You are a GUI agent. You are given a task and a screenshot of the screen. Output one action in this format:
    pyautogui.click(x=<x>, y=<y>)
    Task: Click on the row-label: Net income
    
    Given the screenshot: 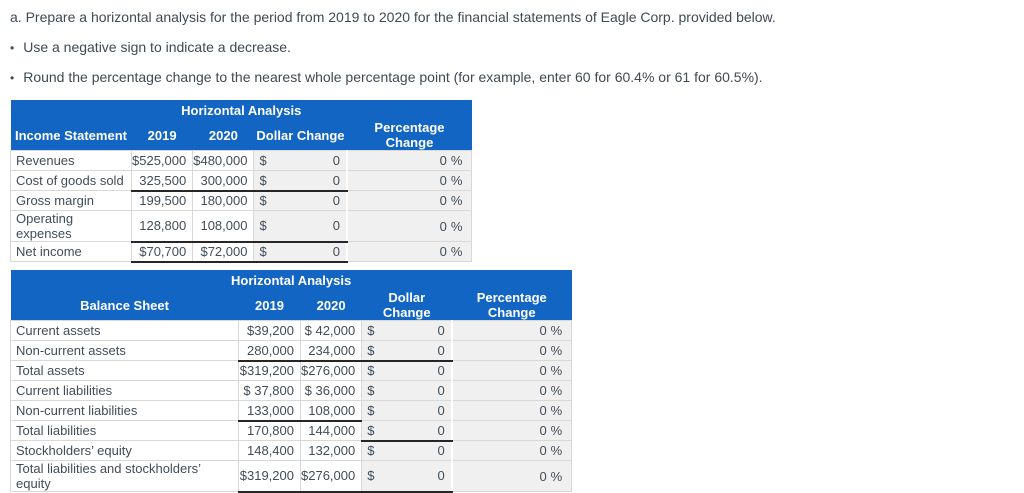 What is the action you would take?
    pyautogui.click(x=71, y=251)
    